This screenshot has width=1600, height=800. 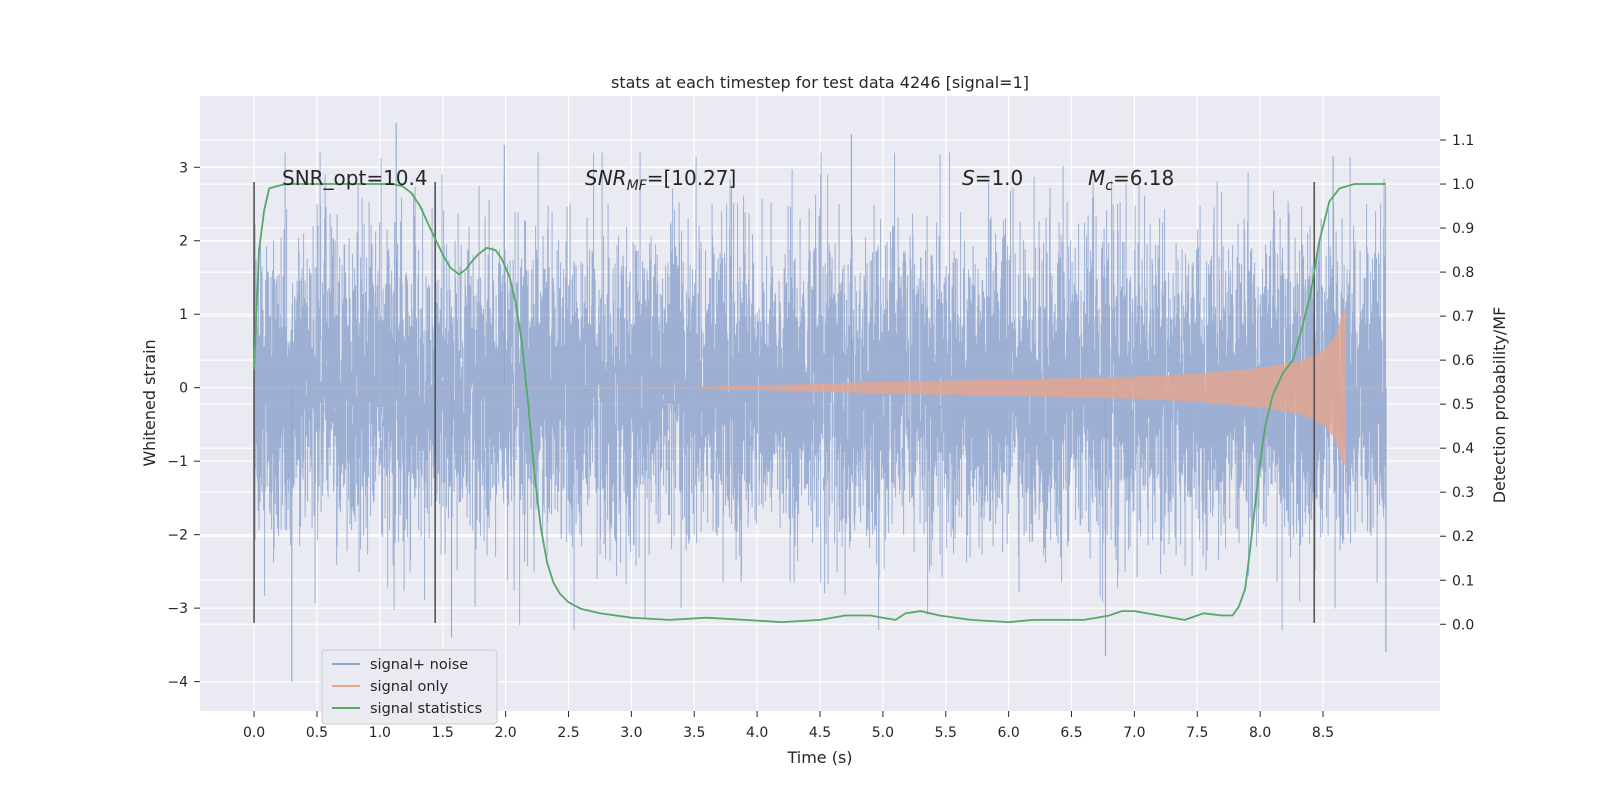 What do you see at coordinates (1457, 383) in the screenshot?
I see `y-axis-right-ticks: 0.0 0.1 0.2 0.3 0.4 0.5 0.6 0.7 0.8 0.9 1.0 1.1` at bounding box center [1457, 383].